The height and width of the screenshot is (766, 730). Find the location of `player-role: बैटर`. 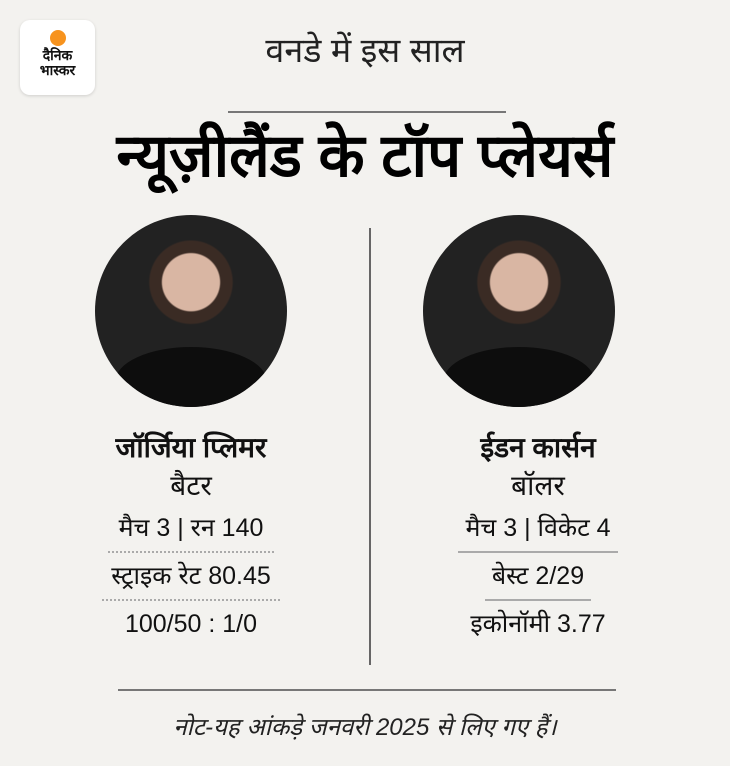

player-role: बैटर is located at coordinates (191, 485).